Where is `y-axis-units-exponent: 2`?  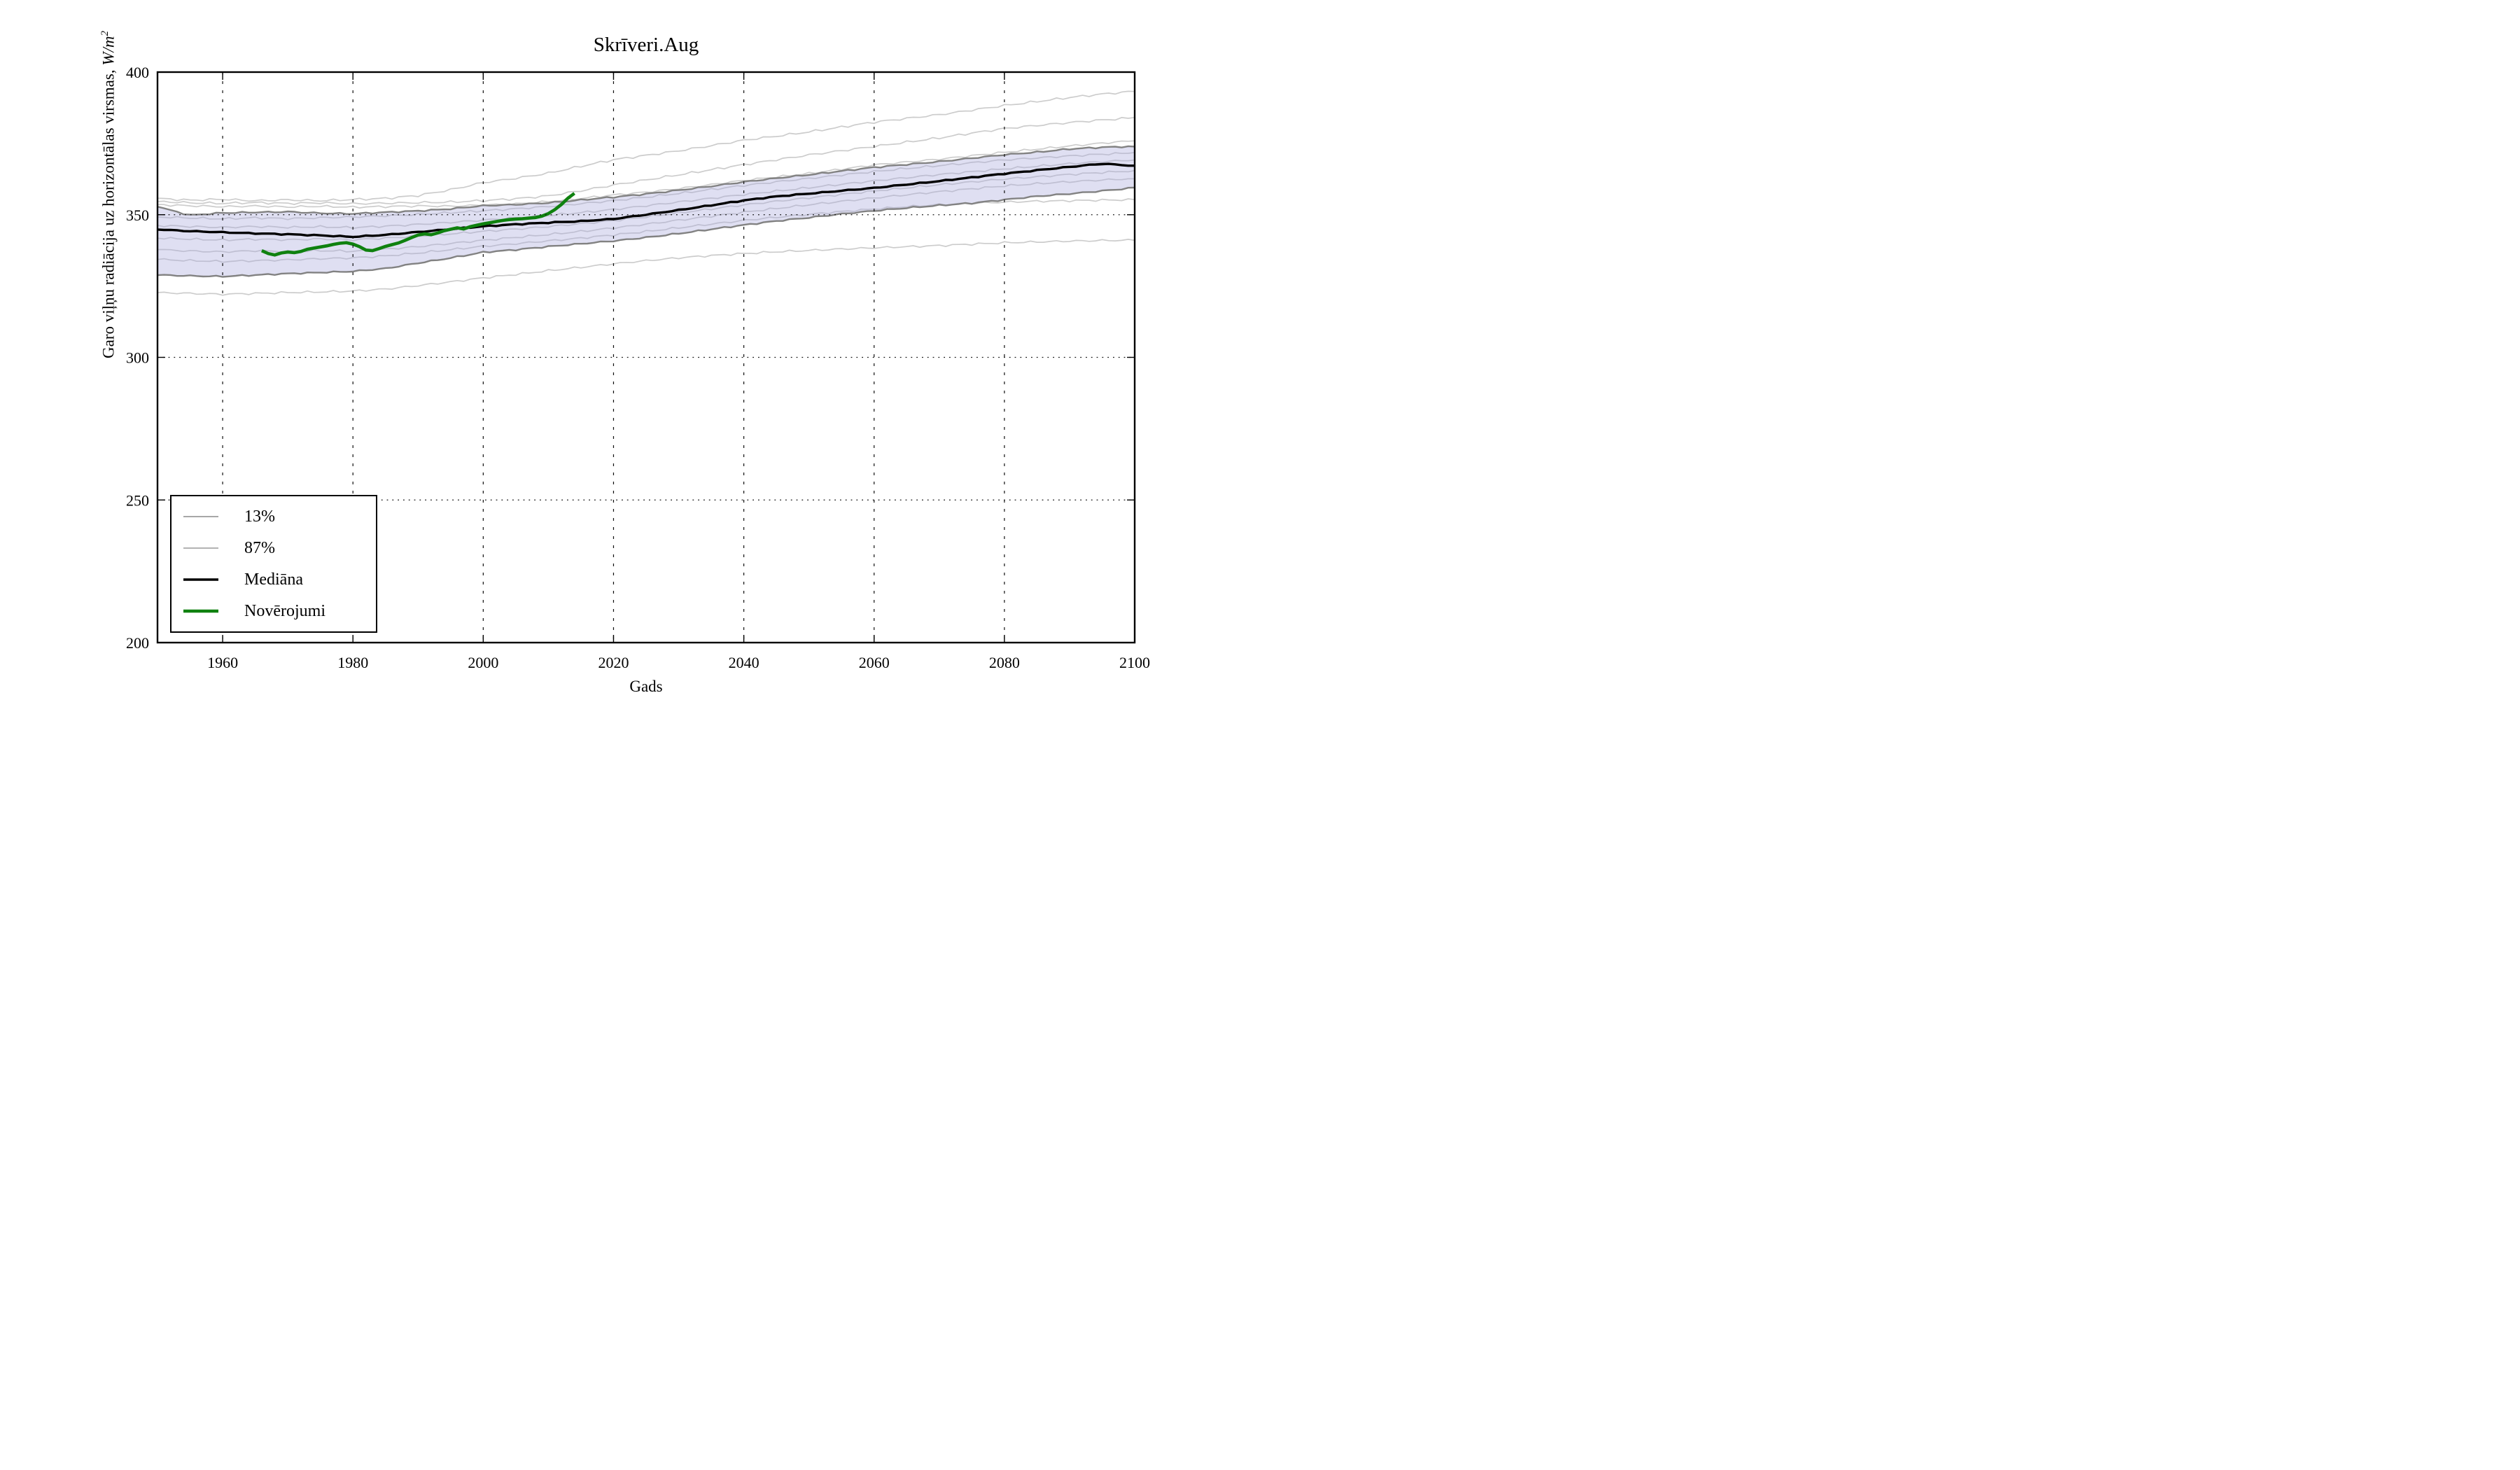
y-axis-units-exponent: 2 is located at coordinates (105, 33).